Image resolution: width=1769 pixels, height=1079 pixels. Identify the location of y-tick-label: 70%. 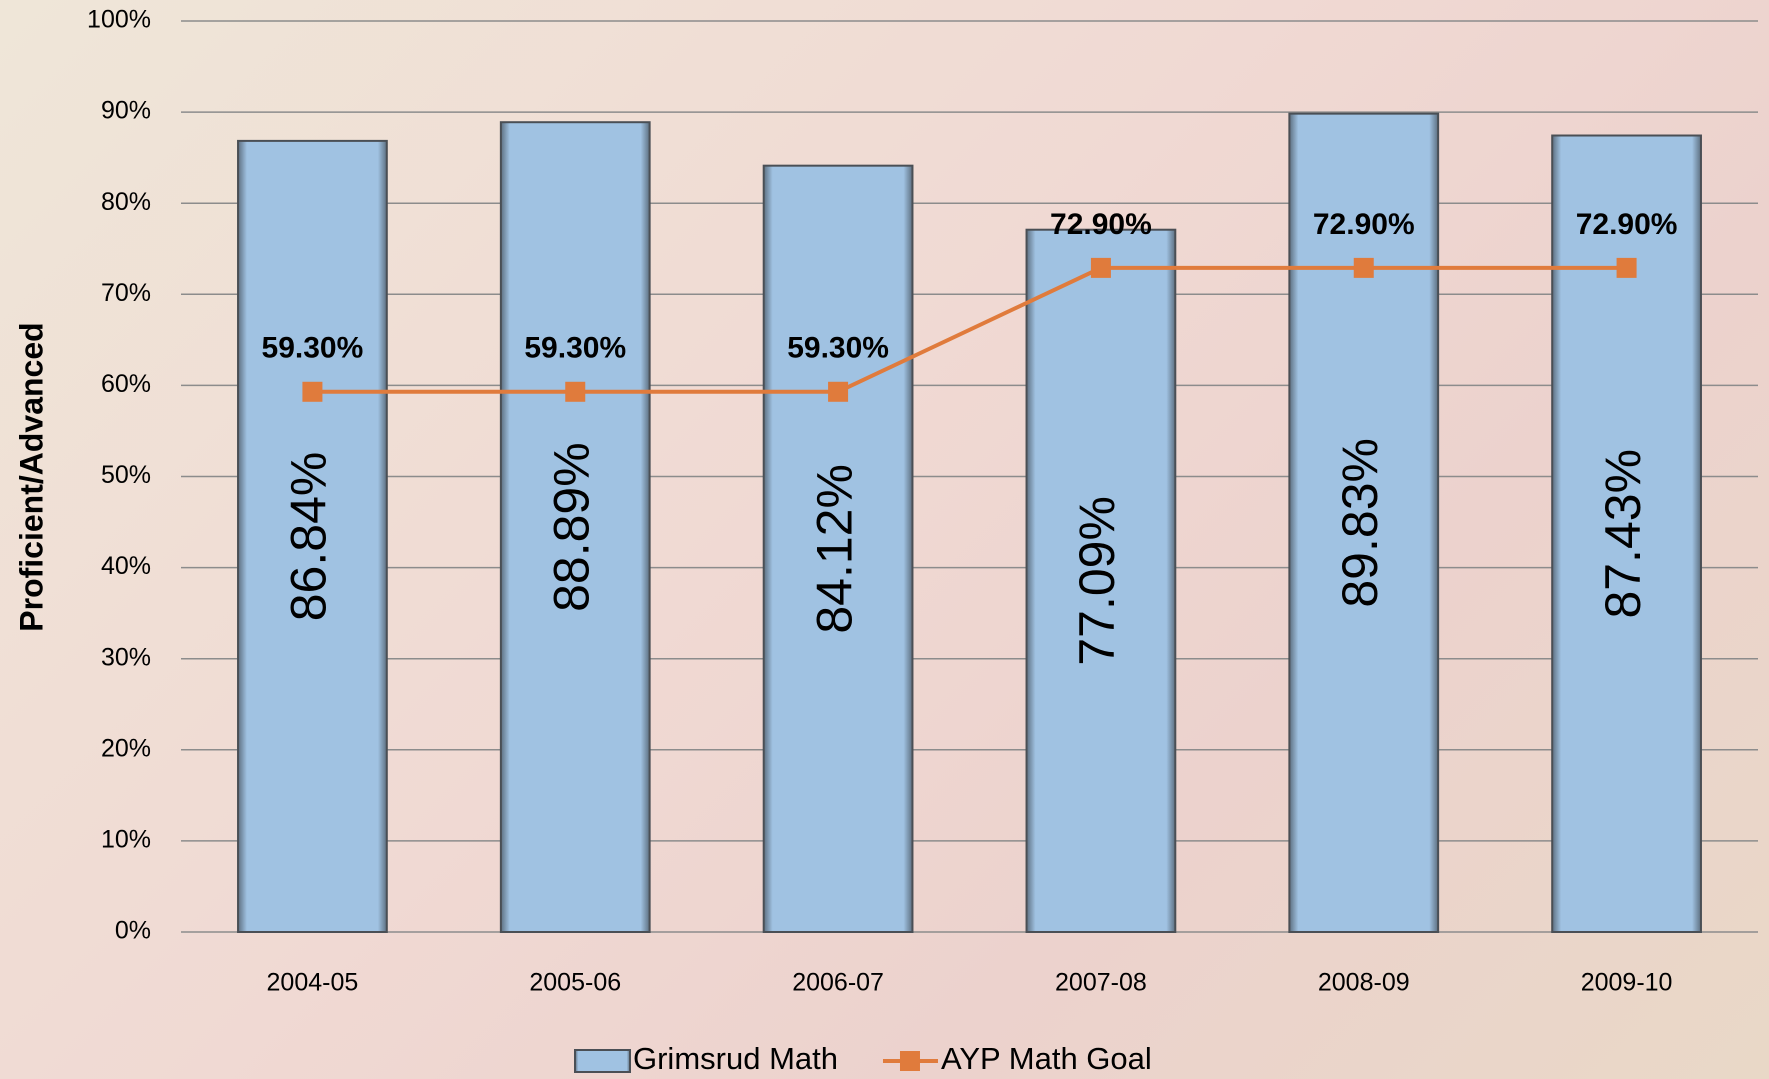
(126, 293).